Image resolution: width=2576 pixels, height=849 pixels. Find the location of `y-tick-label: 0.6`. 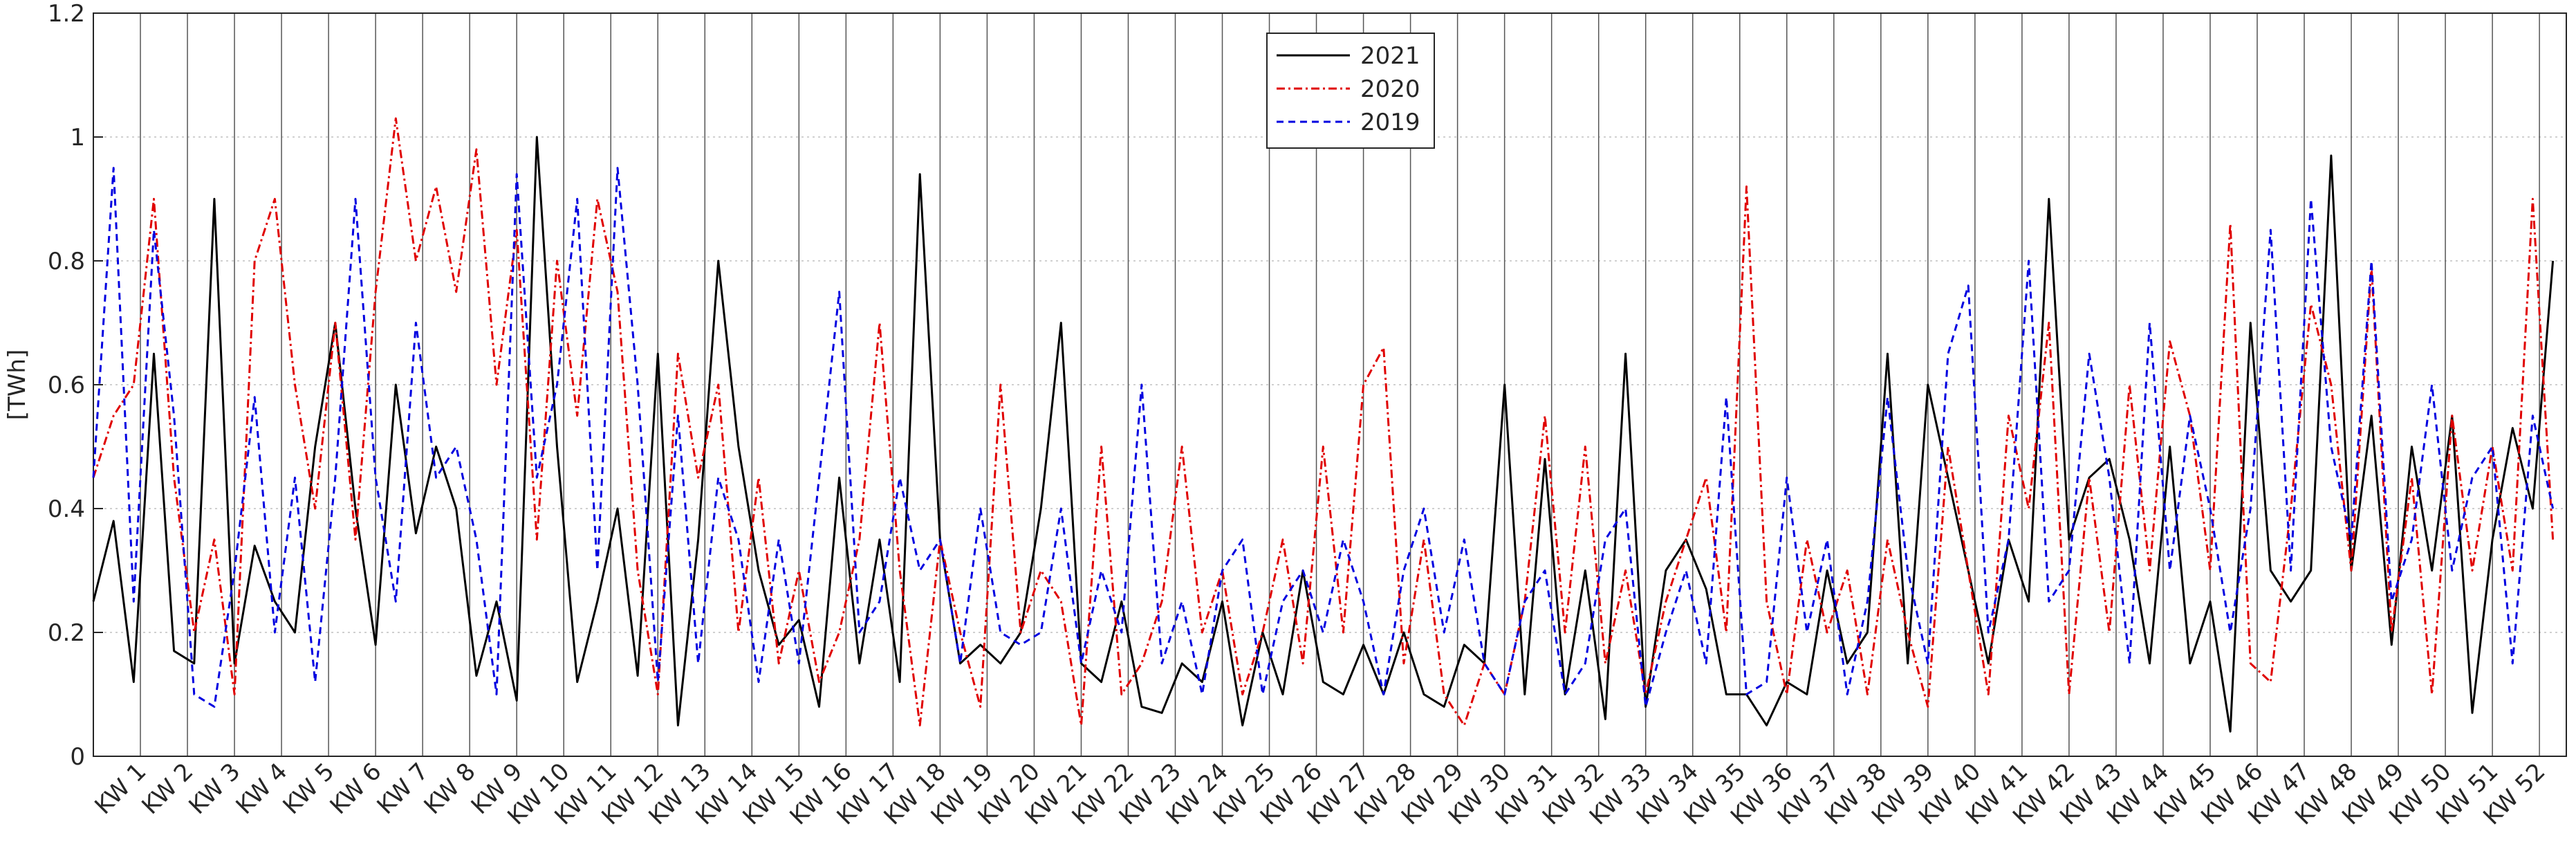

y-tick-label: 0.6 is located at coordinates (66, 386).